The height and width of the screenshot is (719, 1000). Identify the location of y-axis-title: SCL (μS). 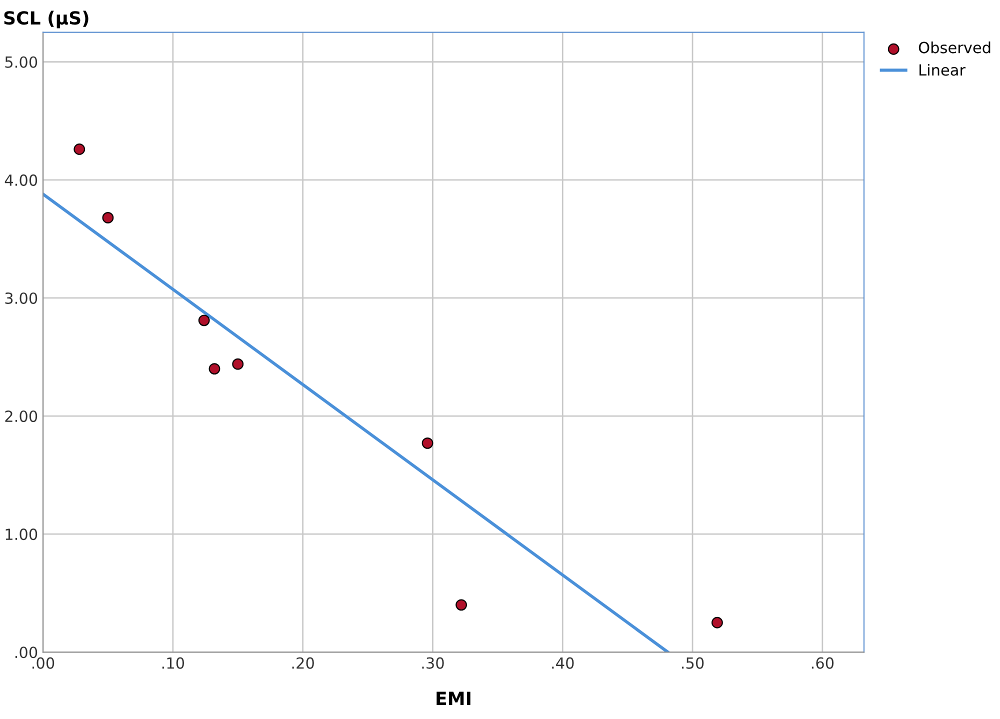
(46, 19).